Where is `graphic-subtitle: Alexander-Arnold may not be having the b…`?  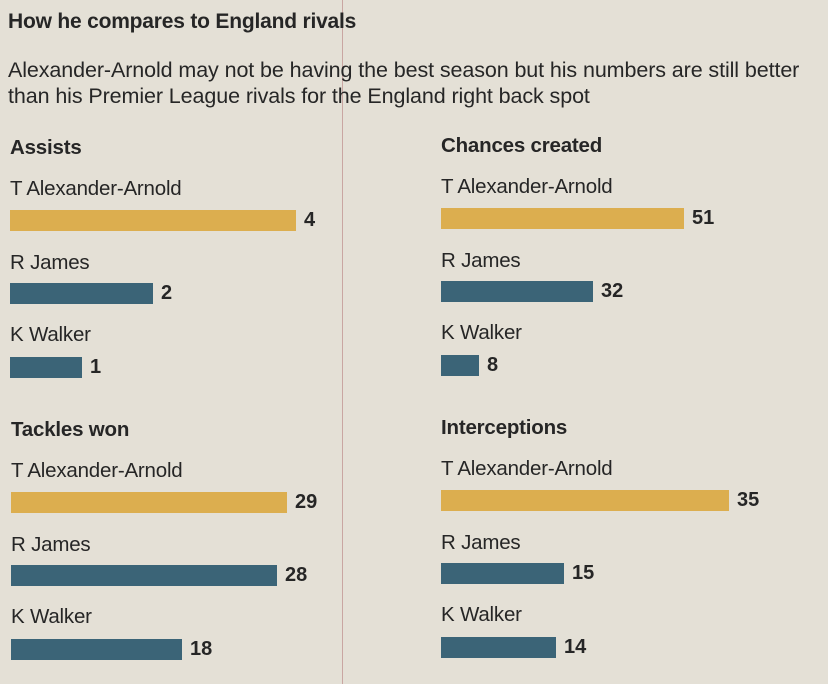
graphic-subtitle: Alexander-Arnold may not be having the b… is located at coordinates (404, 83).